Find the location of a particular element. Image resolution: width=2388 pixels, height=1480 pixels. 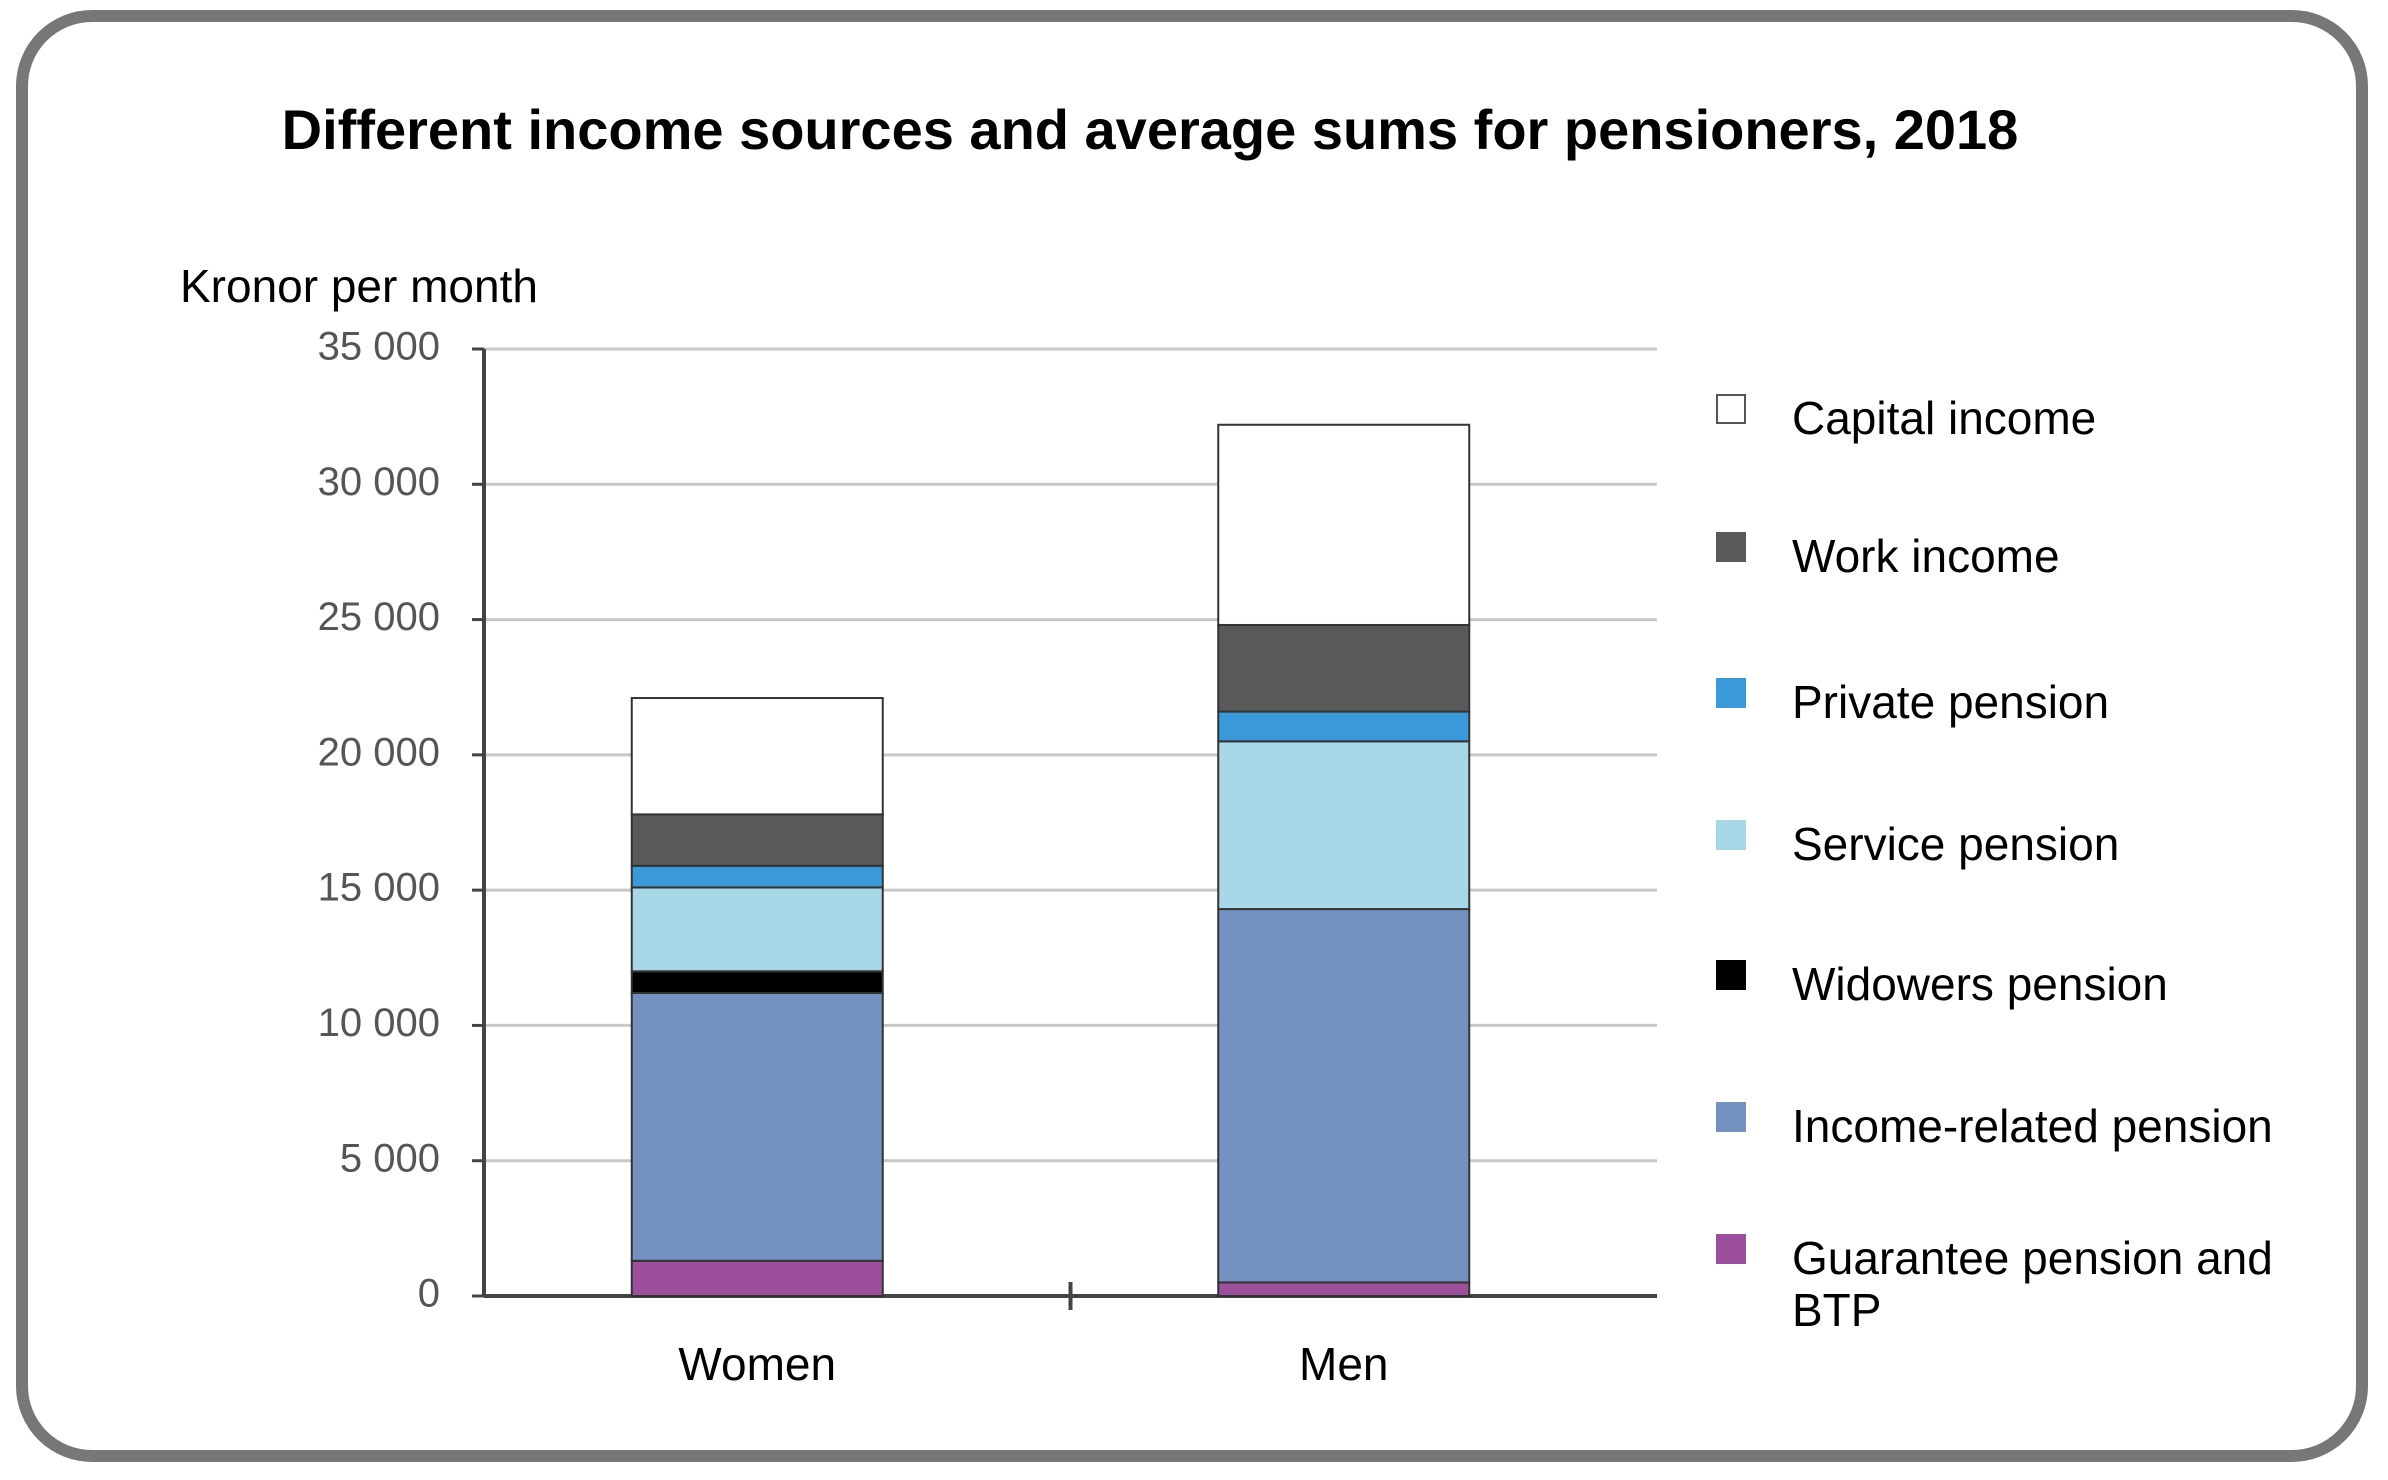

x-tick-label: Men is located at coordinates (1343, 1364).